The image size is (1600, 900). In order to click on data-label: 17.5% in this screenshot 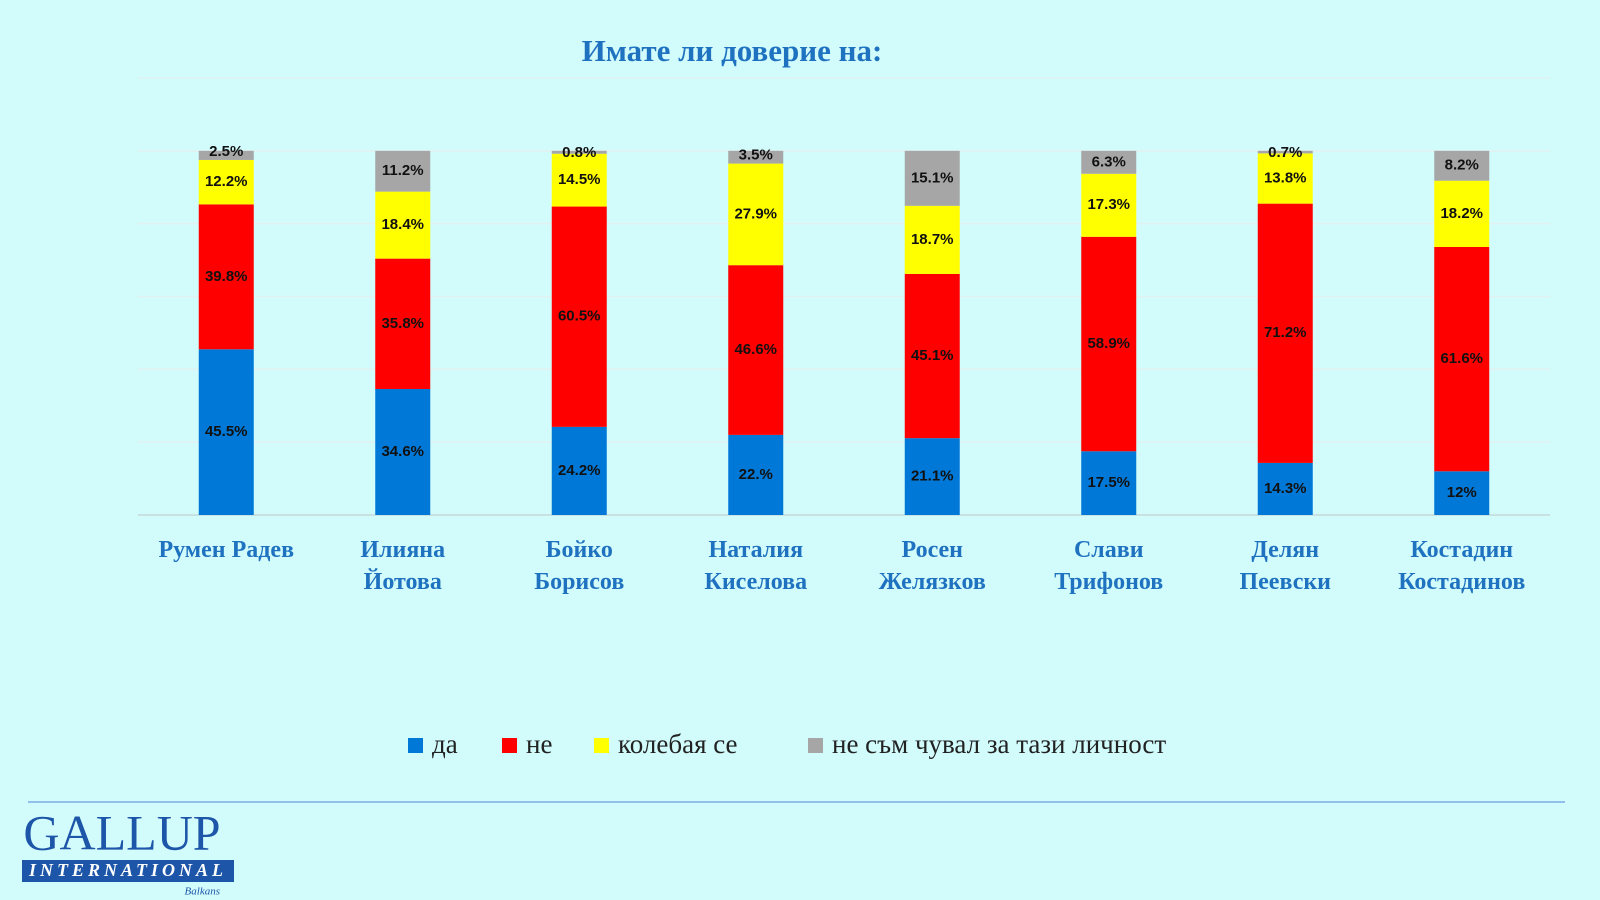, I will do `click(1108, 482)`.